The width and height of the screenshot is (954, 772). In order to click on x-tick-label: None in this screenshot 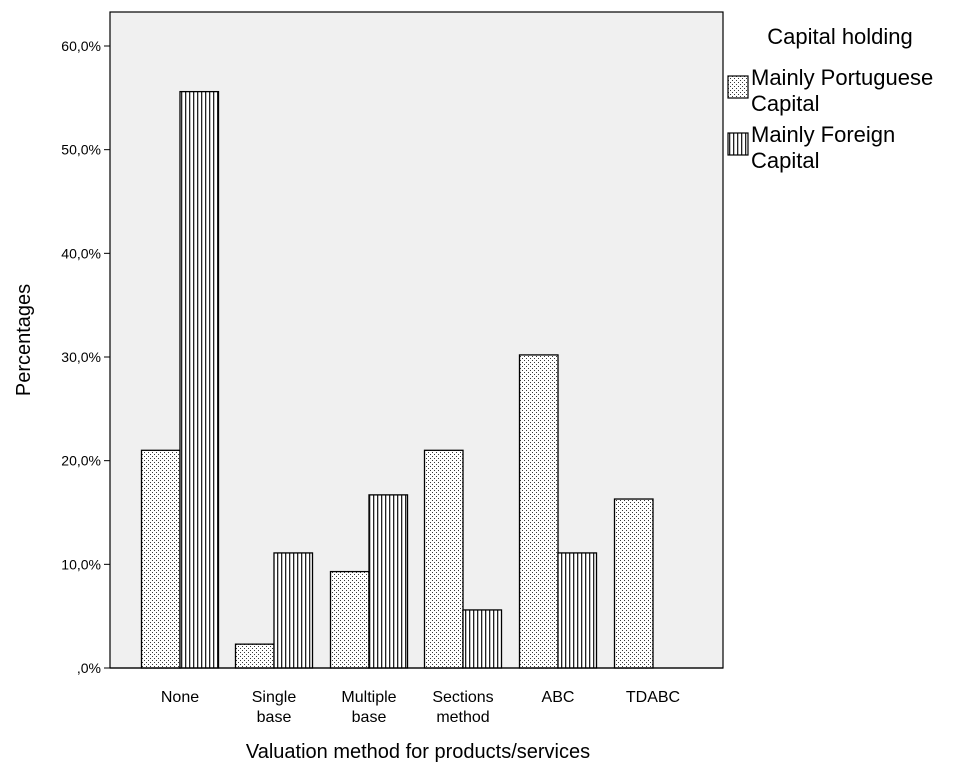, I will do `click(180, 697)`.